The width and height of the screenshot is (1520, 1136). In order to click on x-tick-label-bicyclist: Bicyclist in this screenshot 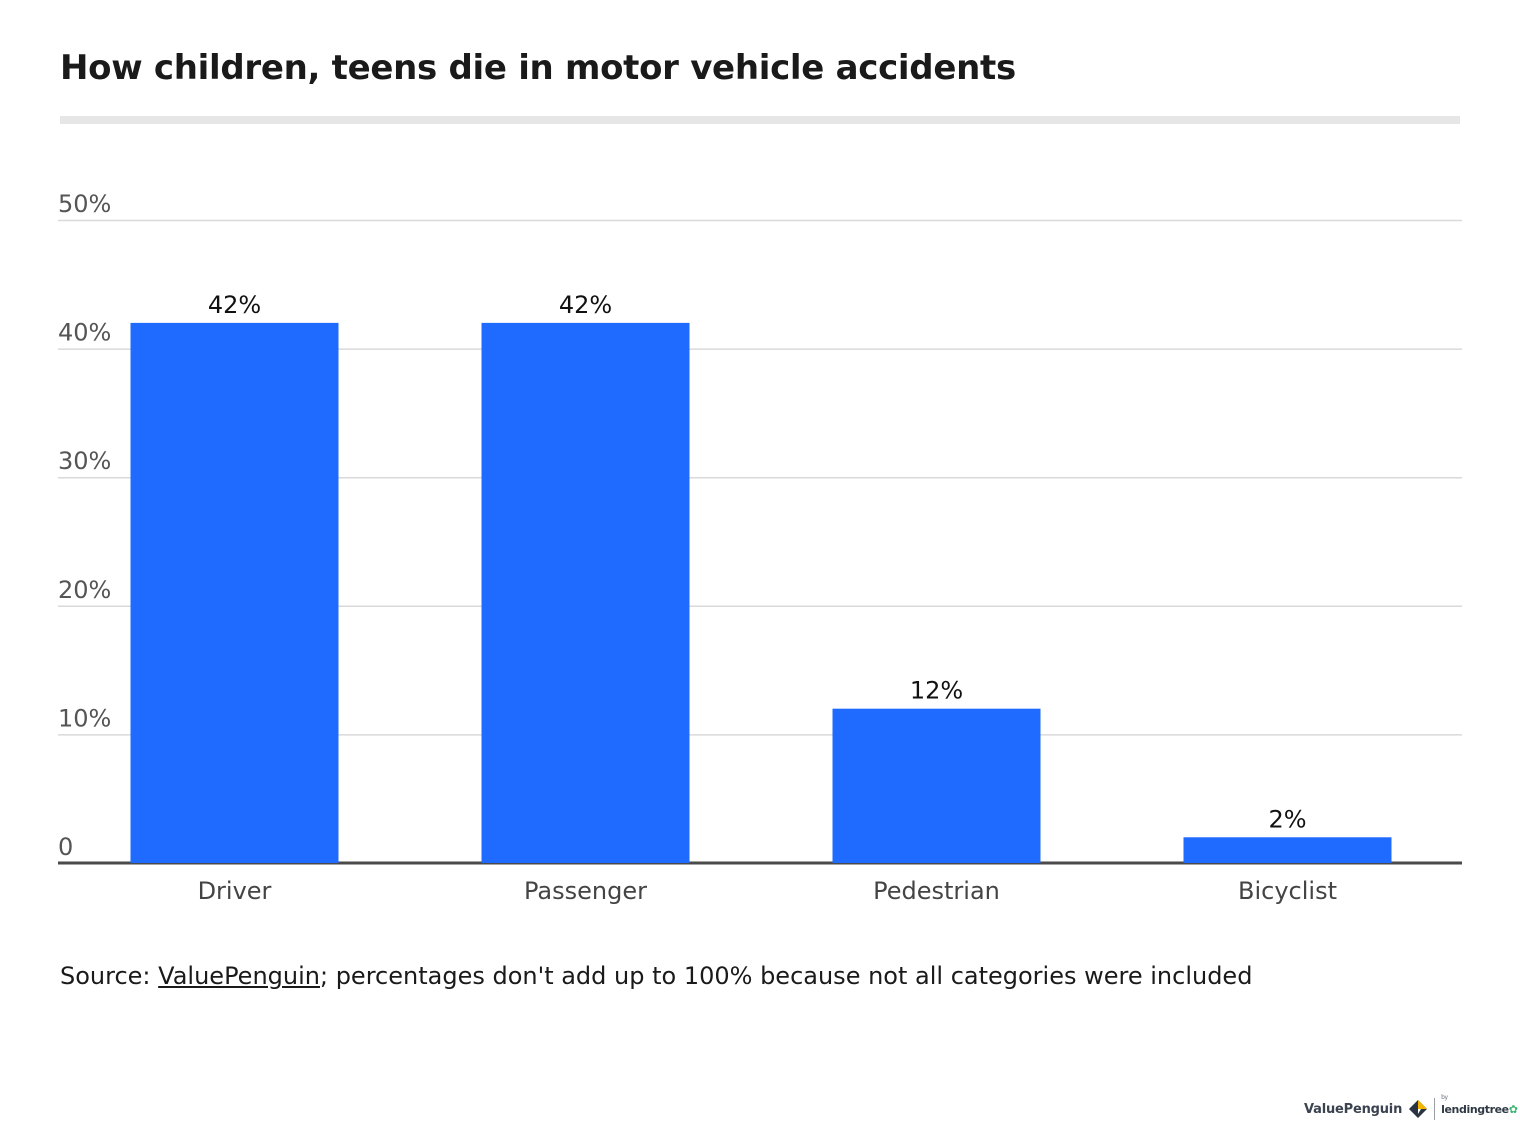, I will do `click(1287, 891)`.